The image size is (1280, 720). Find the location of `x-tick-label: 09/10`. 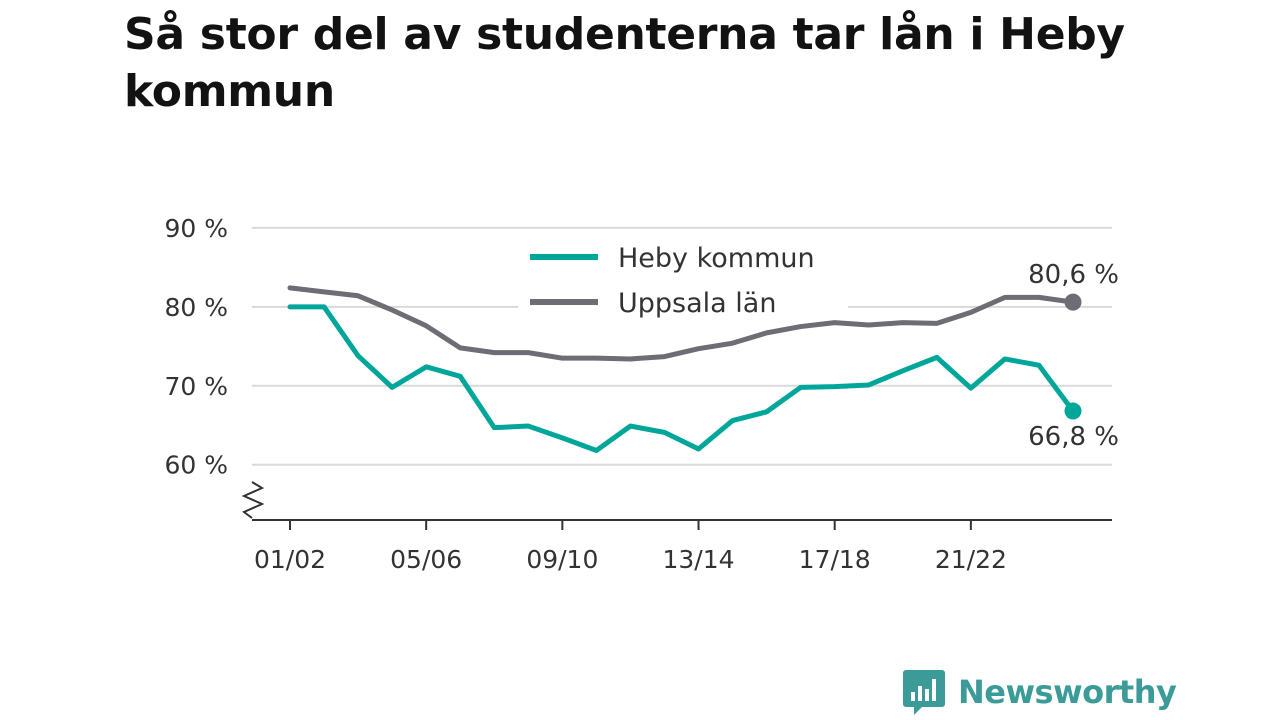

x-tick-label: 09/10 is located at coordinates (562, 559).